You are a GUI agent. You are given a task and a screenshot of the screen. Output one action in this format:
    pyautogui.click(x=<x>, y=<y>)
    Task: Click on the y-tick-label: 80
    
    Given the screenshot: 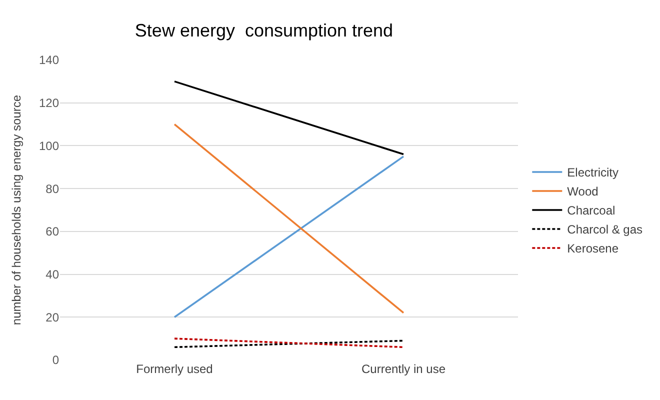 What is the action you would take?
    pyautogui.click(x=53, y=189)
    